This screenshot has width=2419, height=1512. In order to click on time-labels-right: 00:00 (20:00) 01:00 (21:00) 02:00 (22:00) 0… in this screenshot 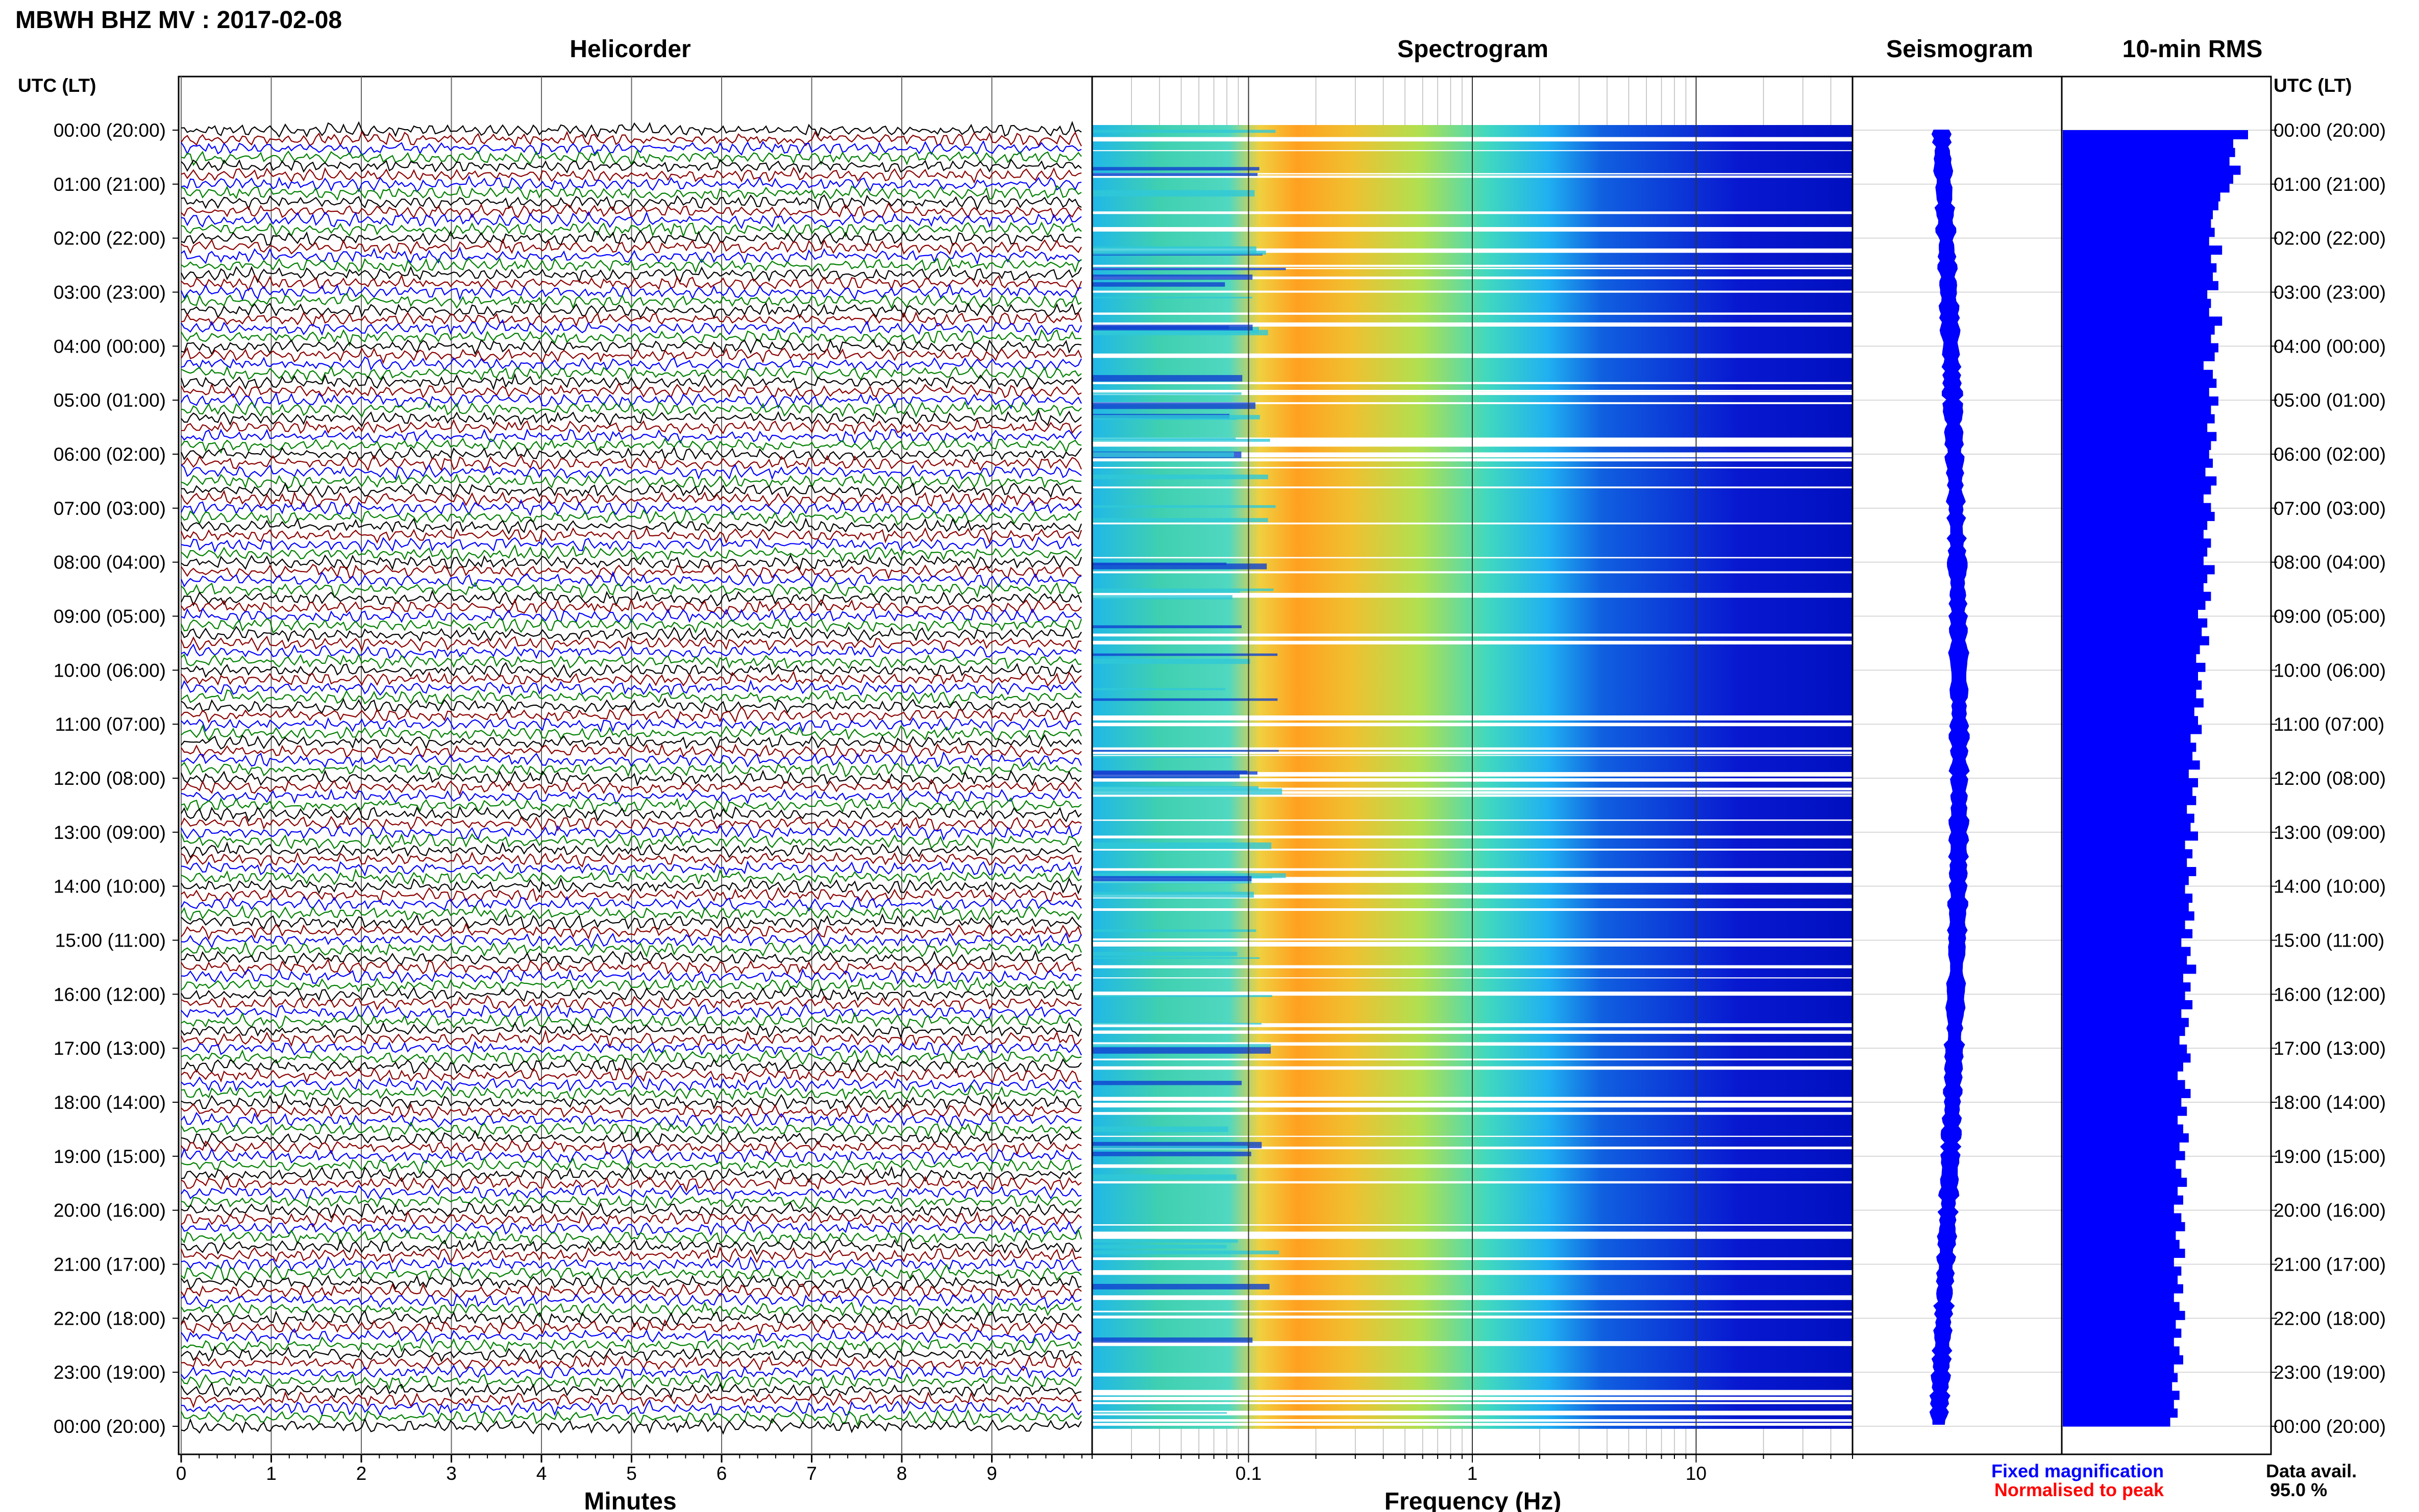, I will do `click(2328, 778)`.